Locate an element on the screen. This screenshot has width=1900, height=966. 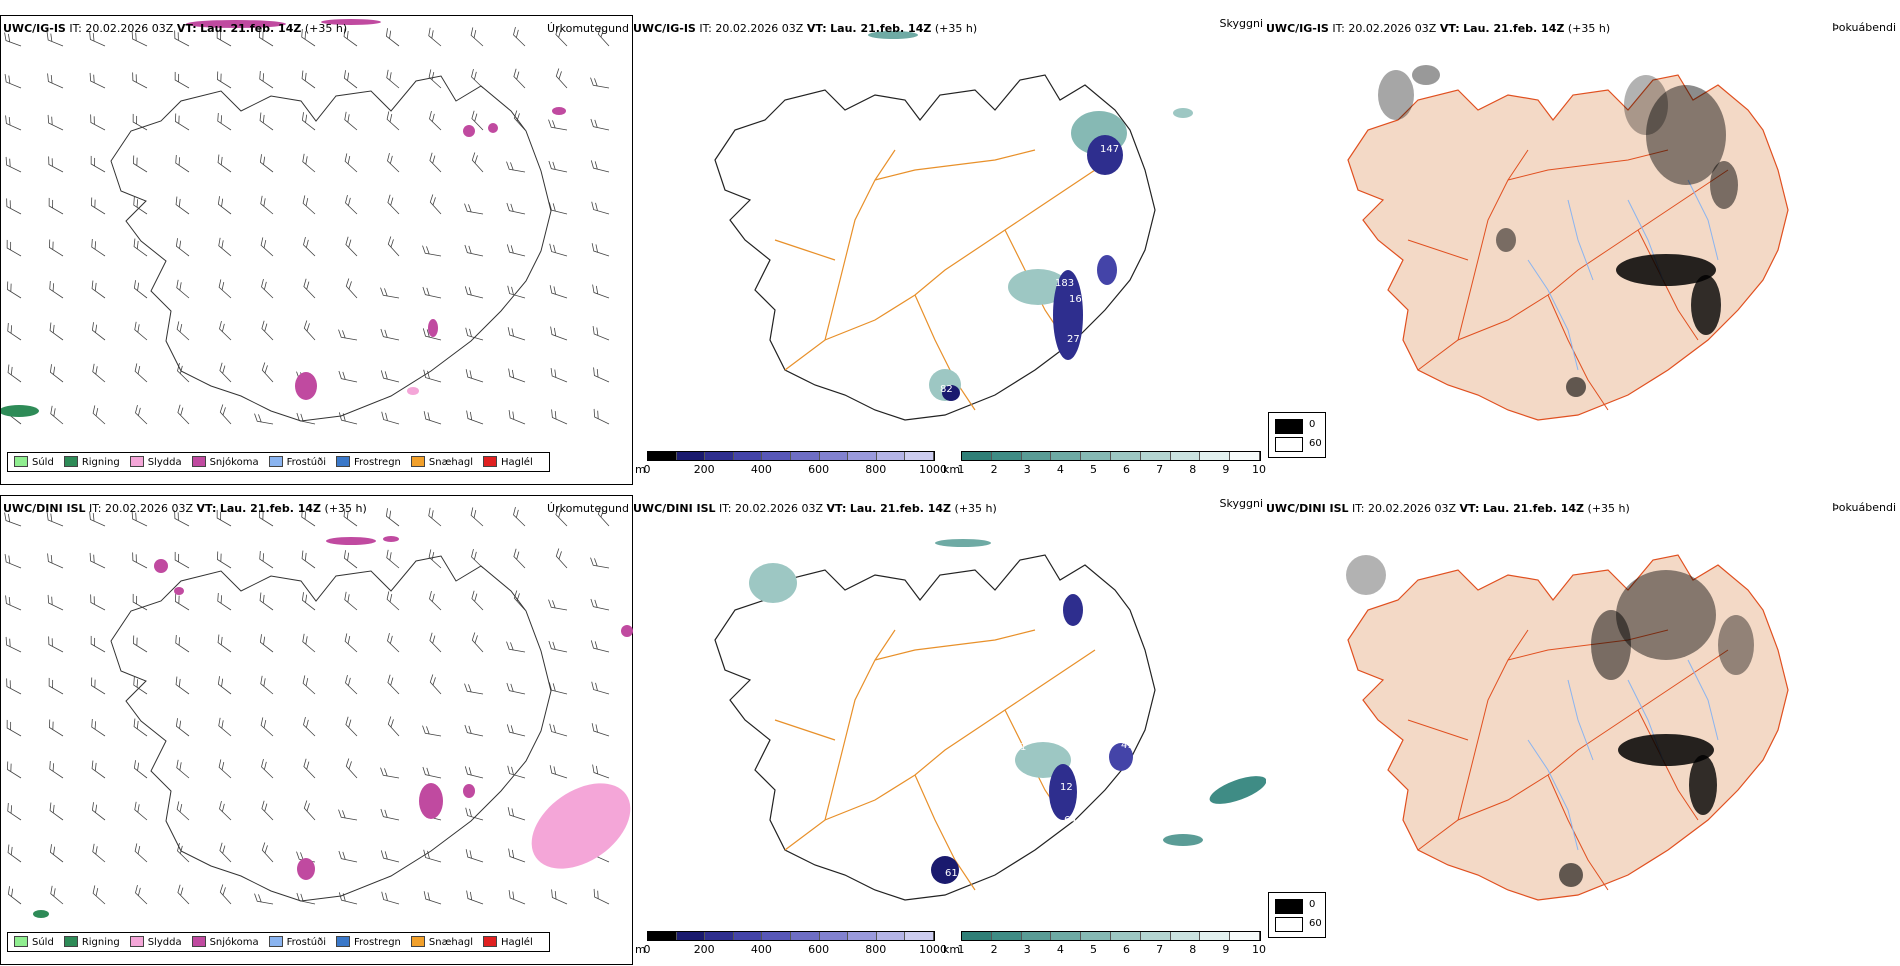
precip-map-bottom is located at coordinates (318, 712).